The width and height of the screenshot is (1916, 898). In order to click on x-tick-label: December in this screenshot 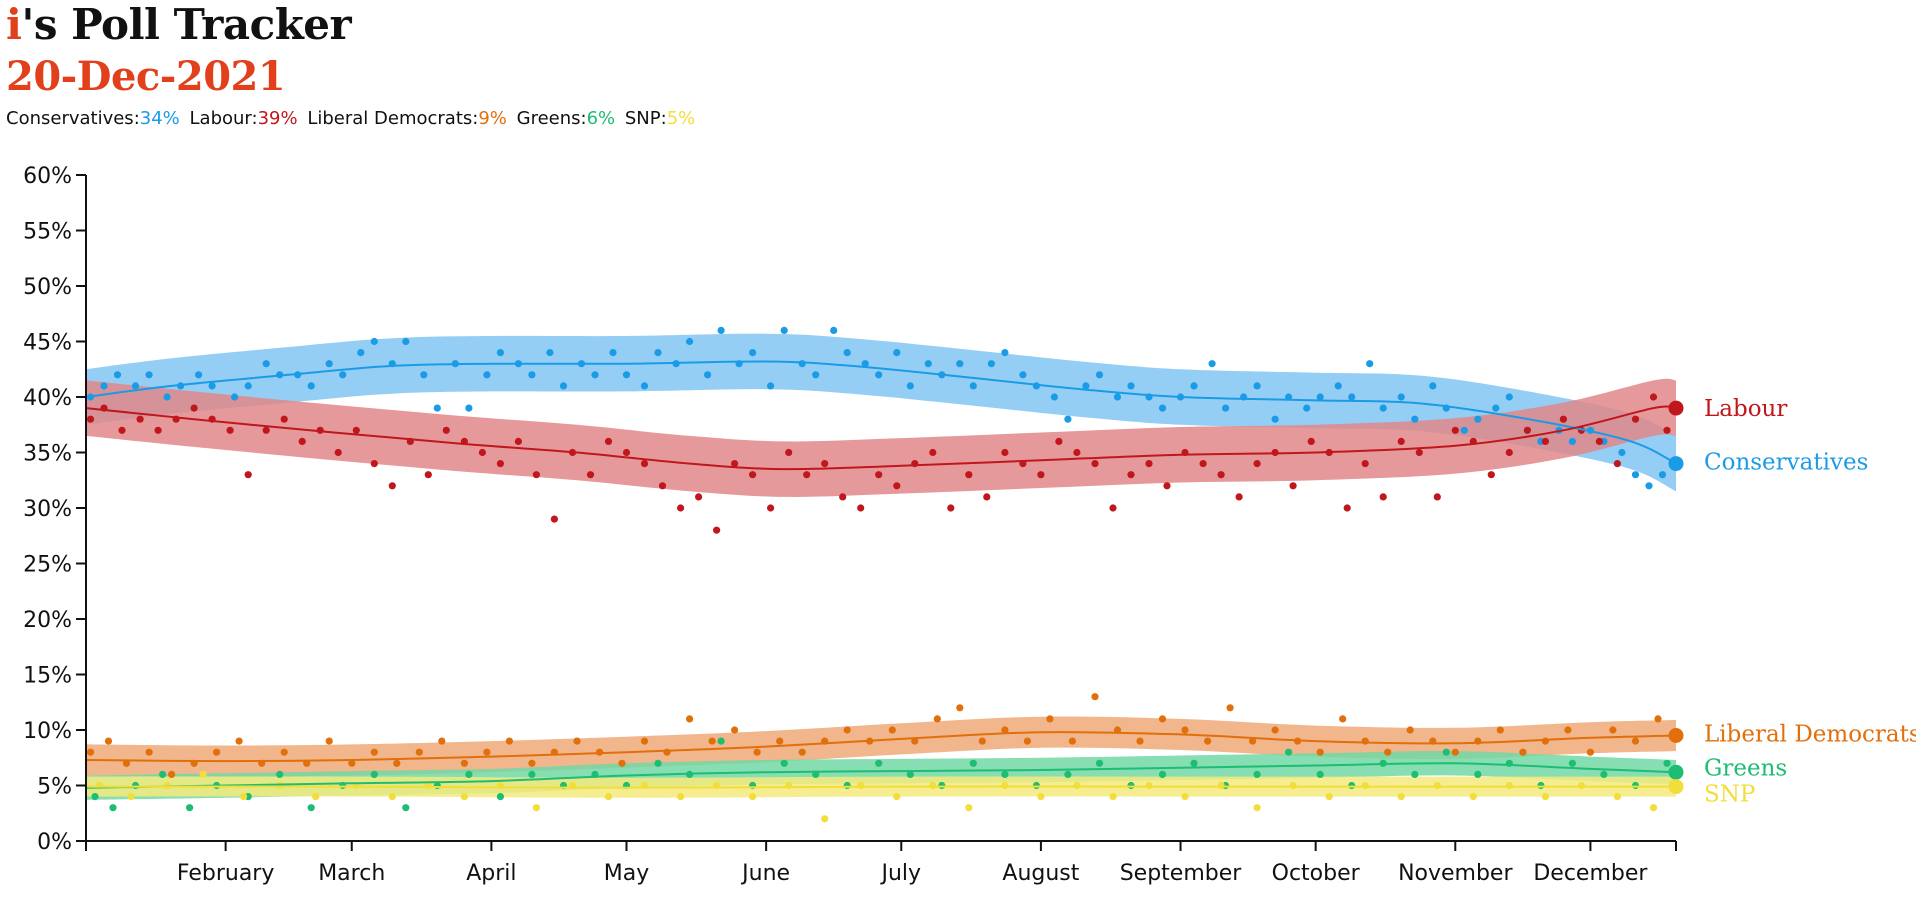, I will do `click(1590, 873)`.